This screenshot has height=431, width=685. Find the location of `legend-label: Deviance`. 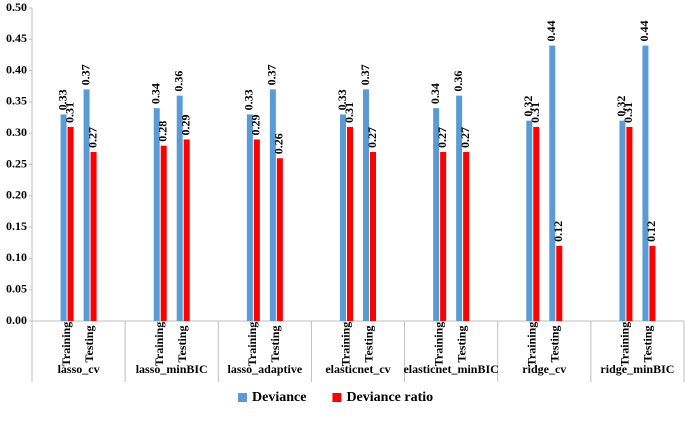

legend-label: Deviance is located at coordinates (279, 397).